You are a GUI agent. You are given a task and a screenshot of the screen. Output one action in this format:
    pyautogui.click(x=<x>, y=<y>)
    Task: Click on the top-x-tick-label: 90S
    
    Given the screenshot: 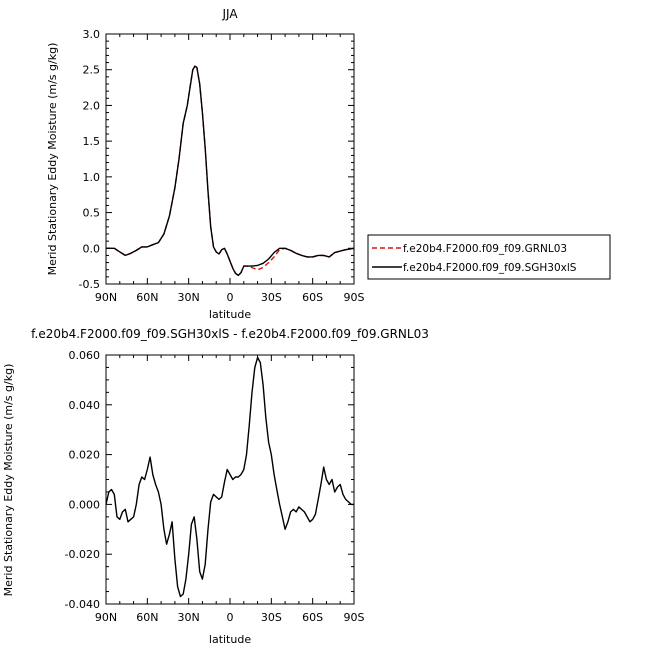 What is the action you would take?
    pyautogui.click(x=354, y=297)
    